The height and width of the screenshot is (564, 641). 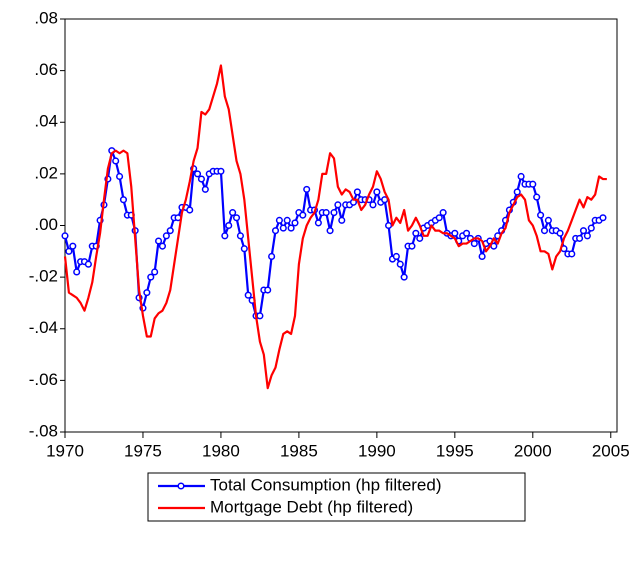 What do you see at coordinates (43, 379) in the screenshot?
I see `y-tick-label: -.06` at bounding box center [43, 379].